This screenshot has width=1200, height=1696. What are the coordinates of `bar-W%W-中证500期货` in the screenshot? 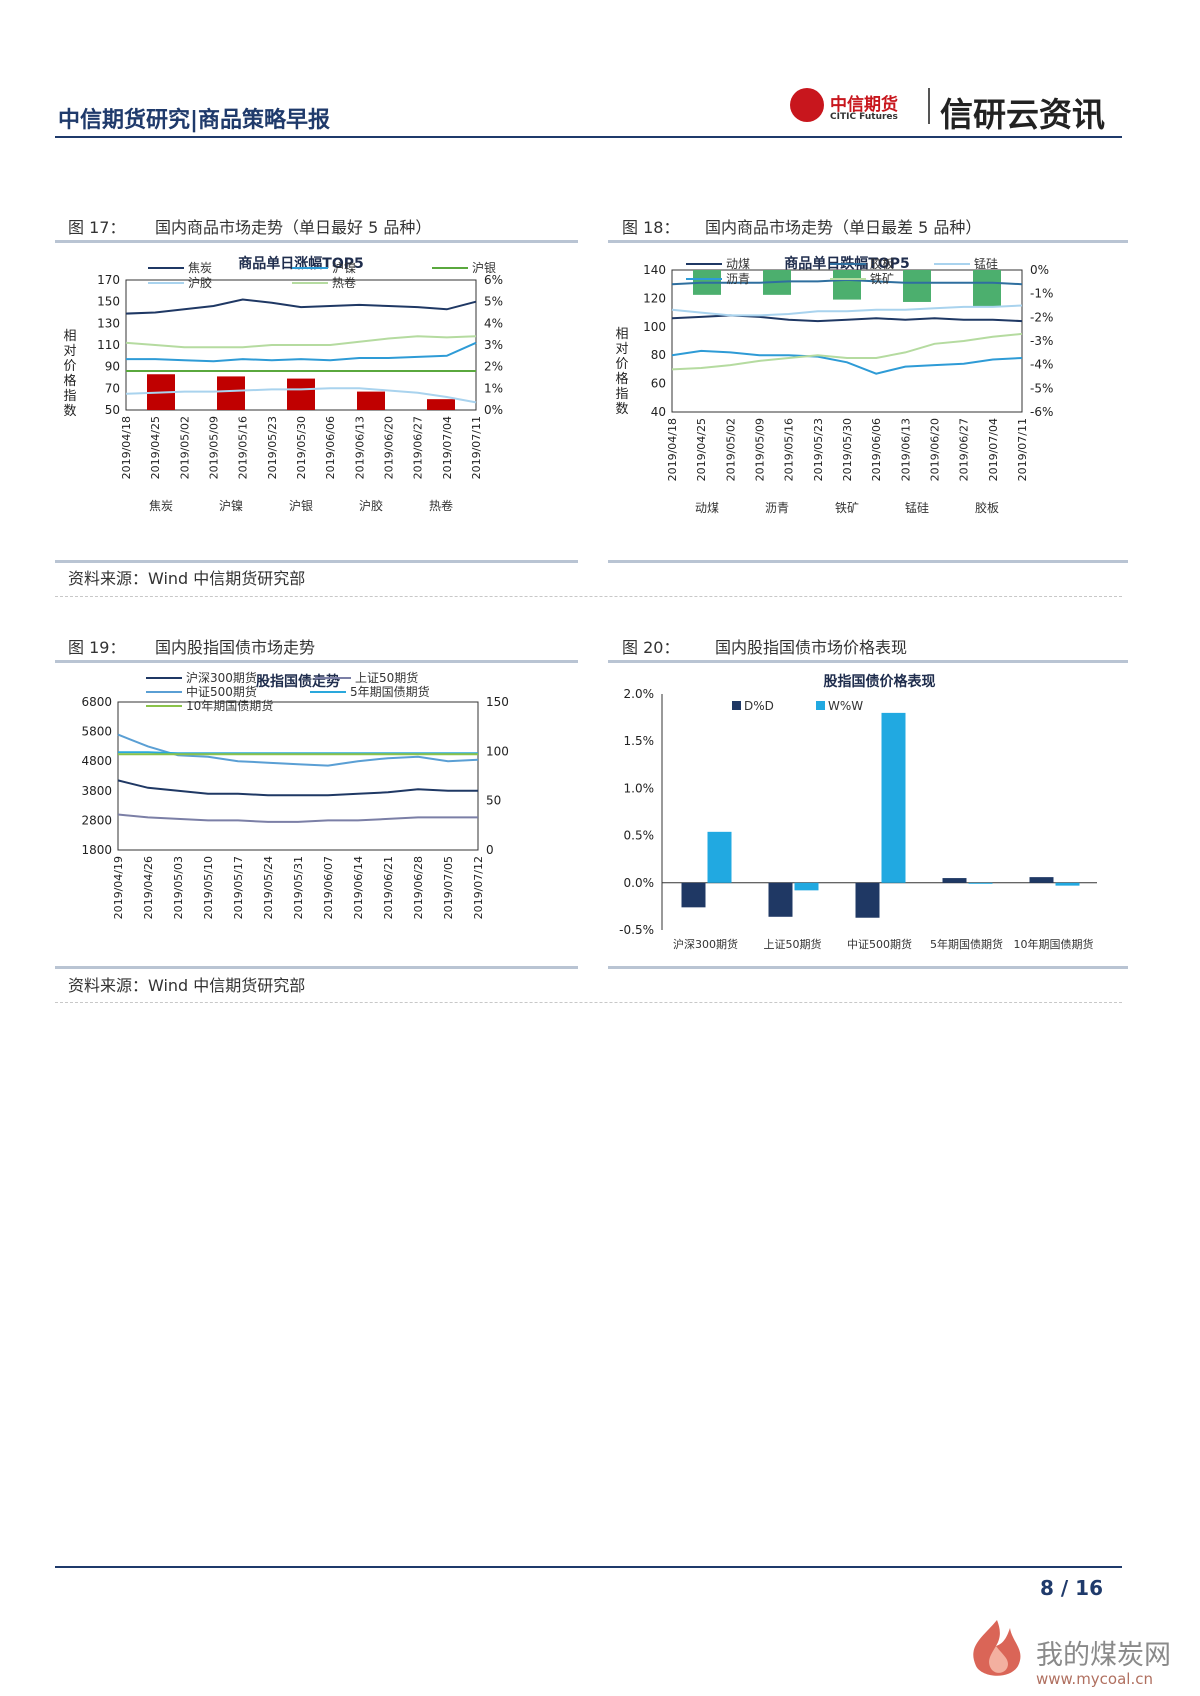 It's located at (893, 797).